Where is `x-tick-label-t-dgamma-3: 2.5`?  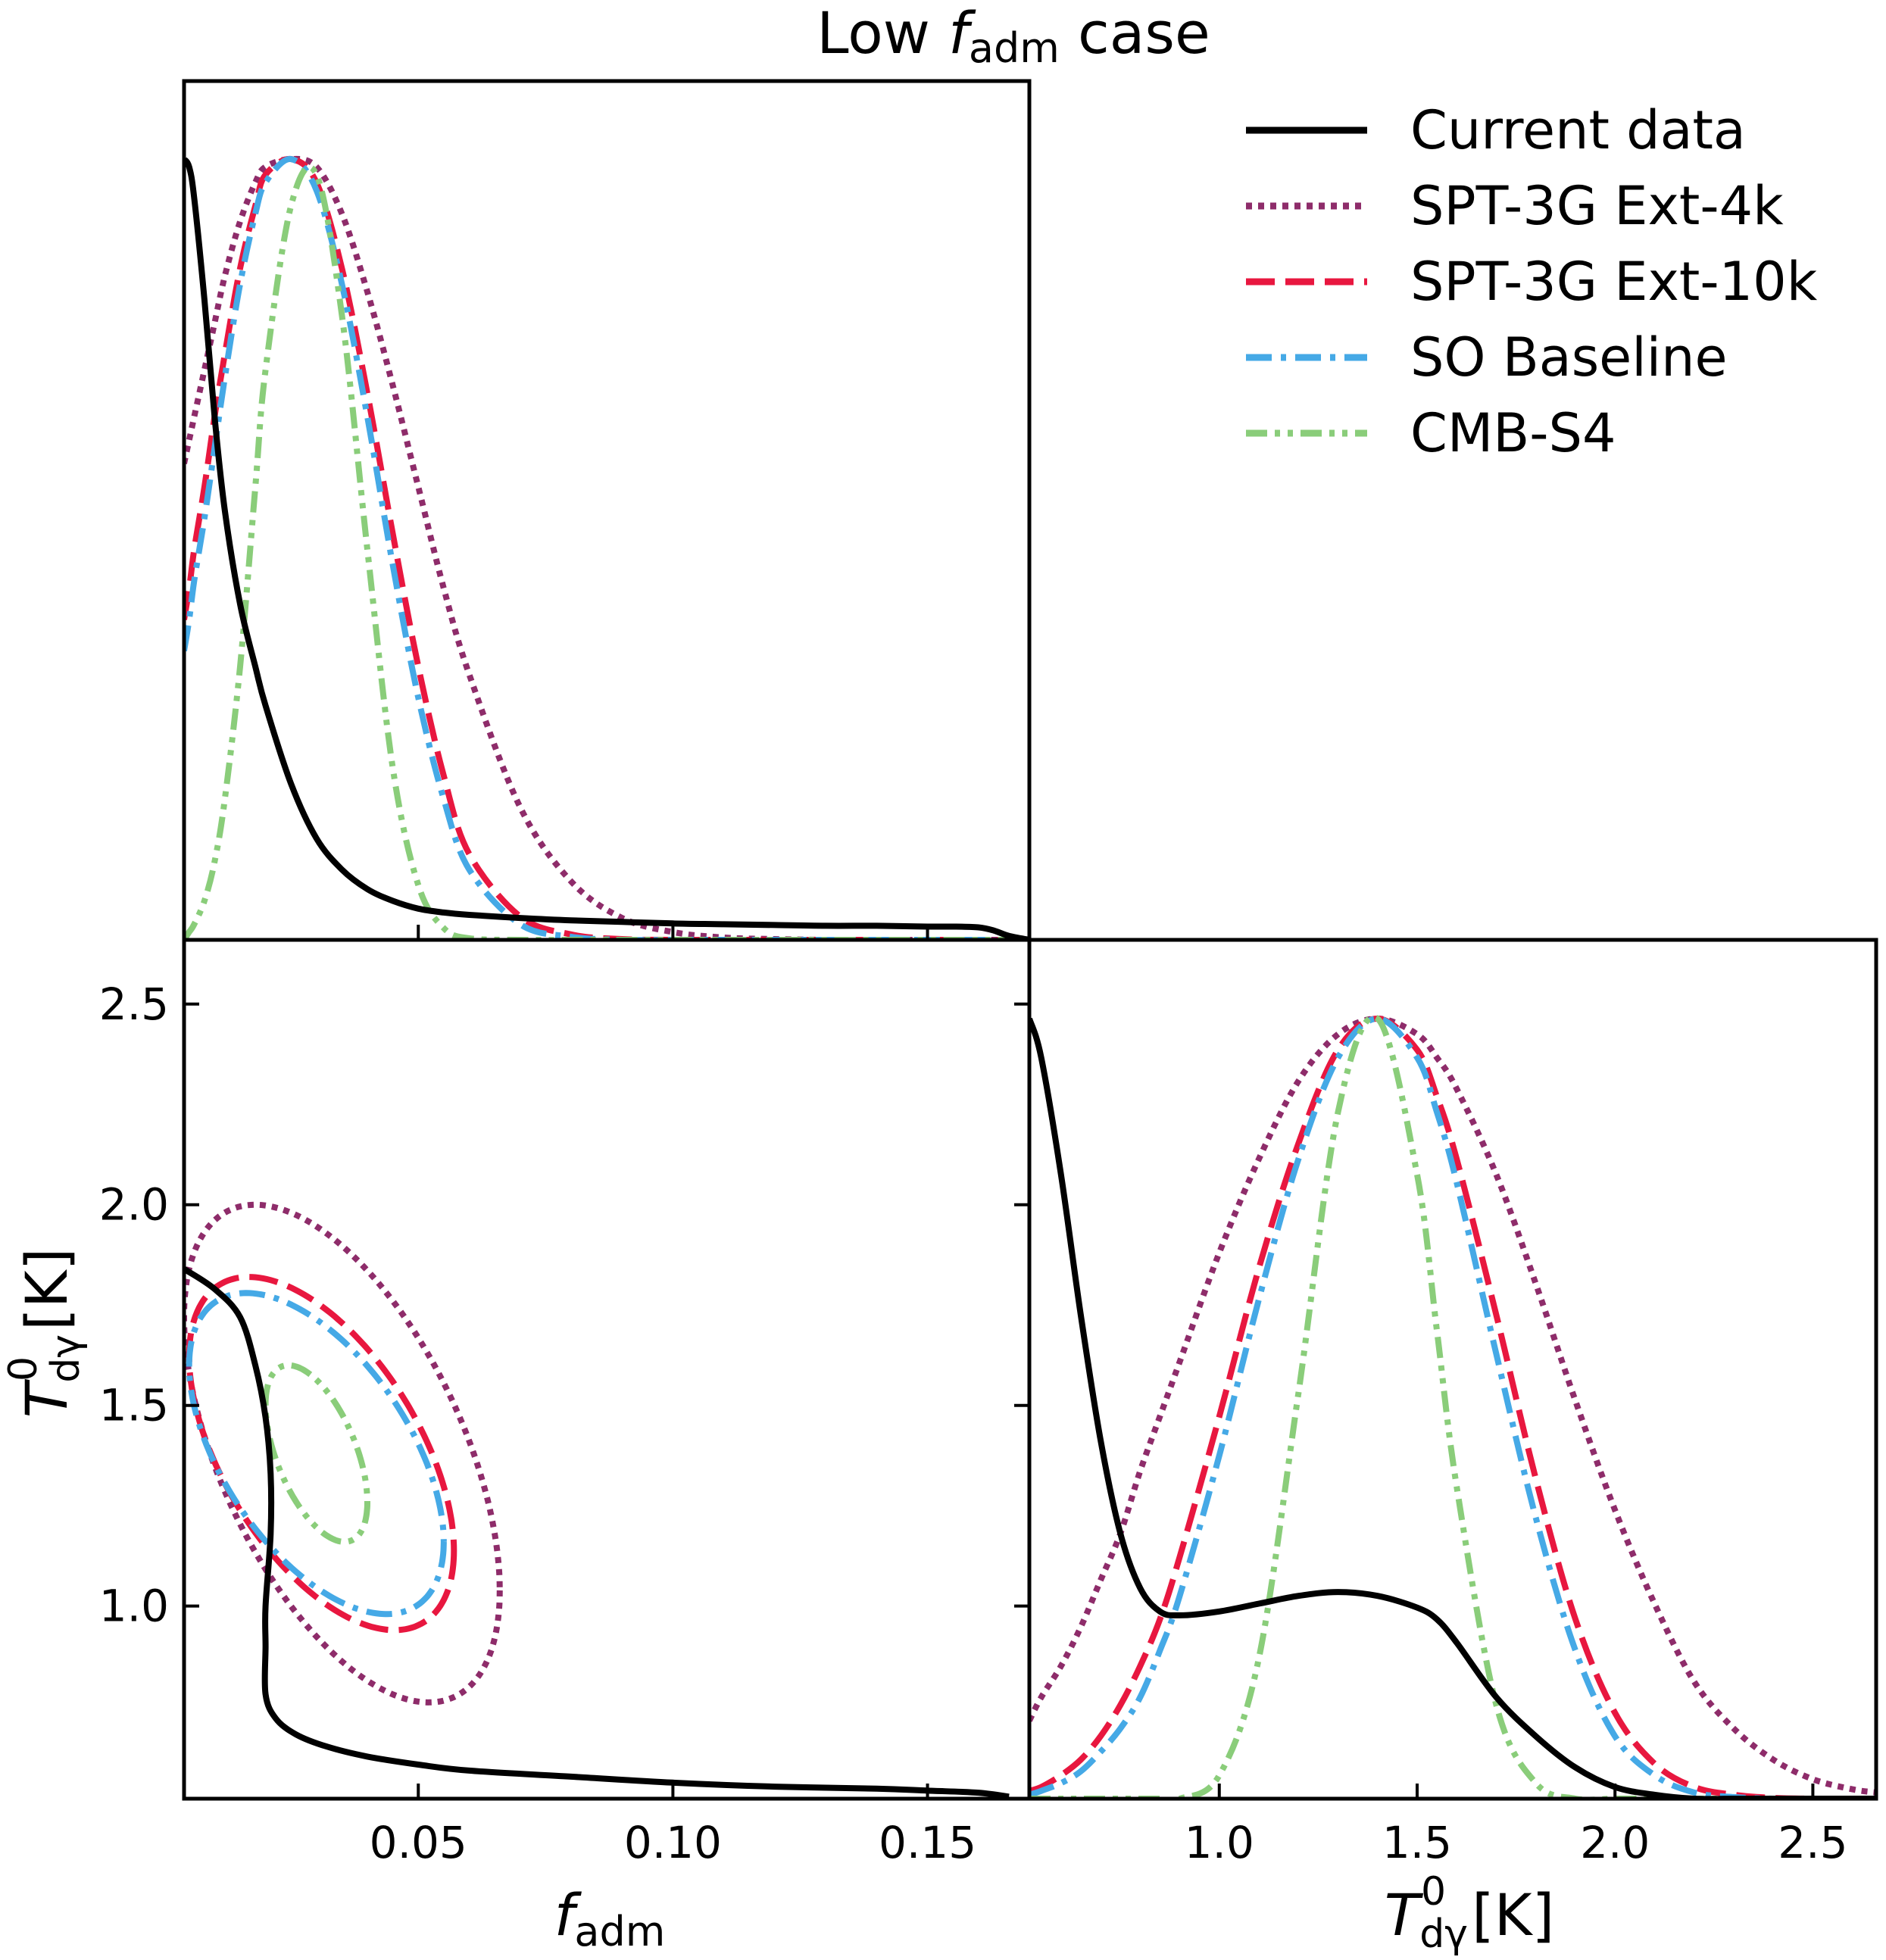
x-tick-label-t-dgamma-3: 2.5 is located at coordinates (1812, 1843).